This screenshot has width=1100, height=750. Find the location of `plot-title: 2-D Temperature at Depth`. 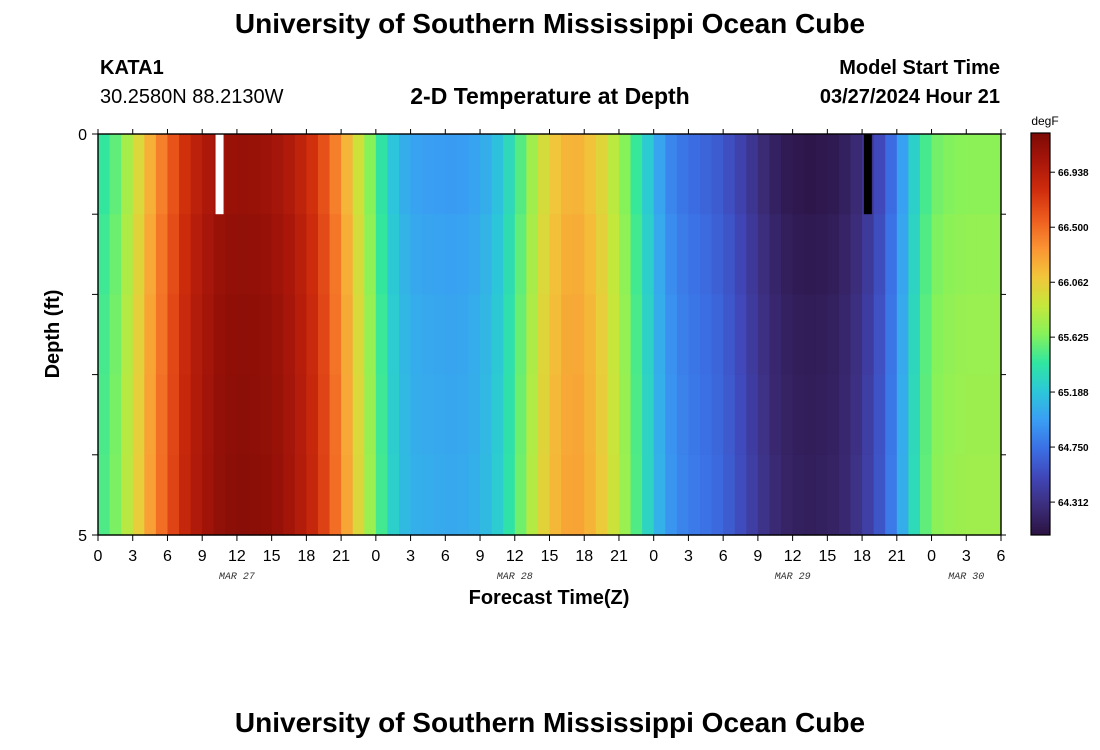

plot-title: 2-D Temperature at Depth is located at coordinates (550, 96).